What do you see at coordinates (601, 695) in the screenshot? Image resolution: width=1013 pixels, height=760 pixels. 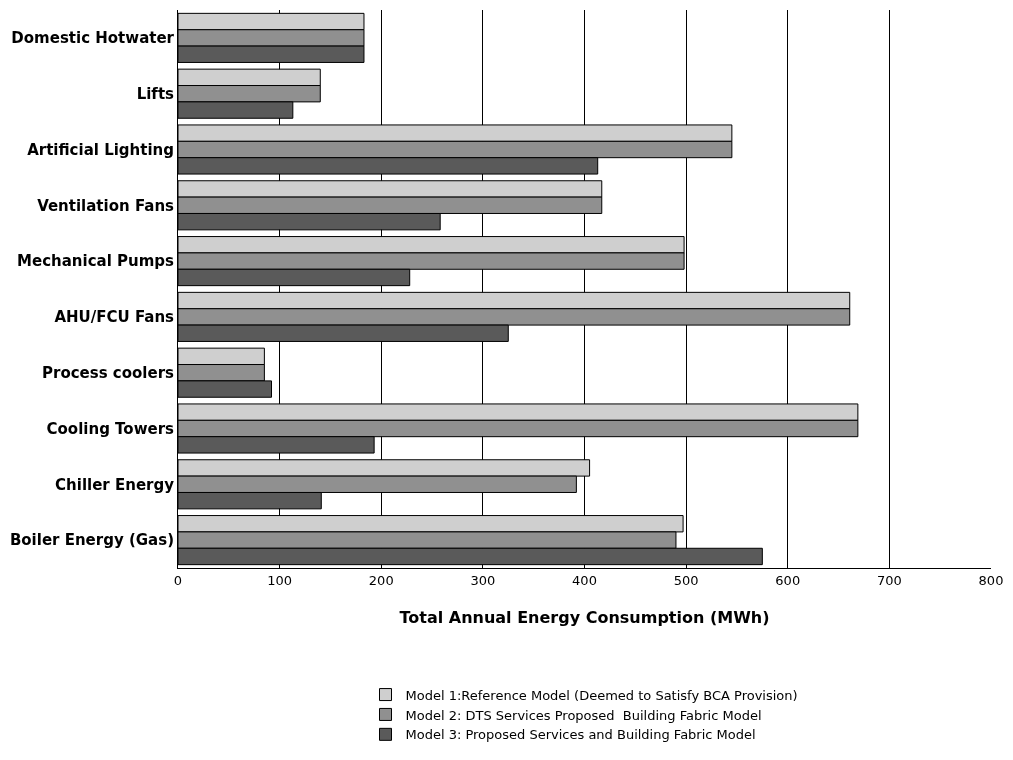 I see `legend-label: Model 1:Reference Model (Deemed to Satisfy BCA Provision)` at bounding box center [601, 695].